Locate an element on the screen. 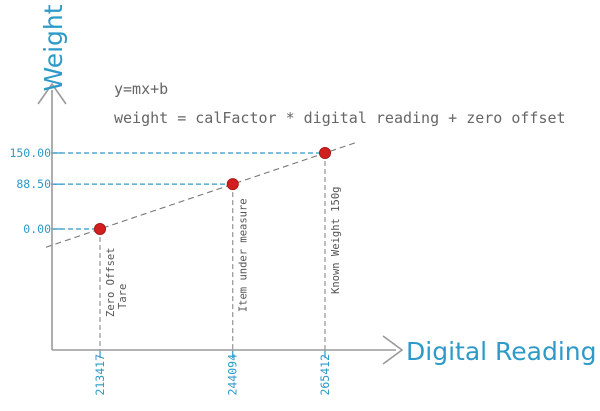 The image size is (600, 411). point-note-line: Item under measure is located at coordinates (244, 255).